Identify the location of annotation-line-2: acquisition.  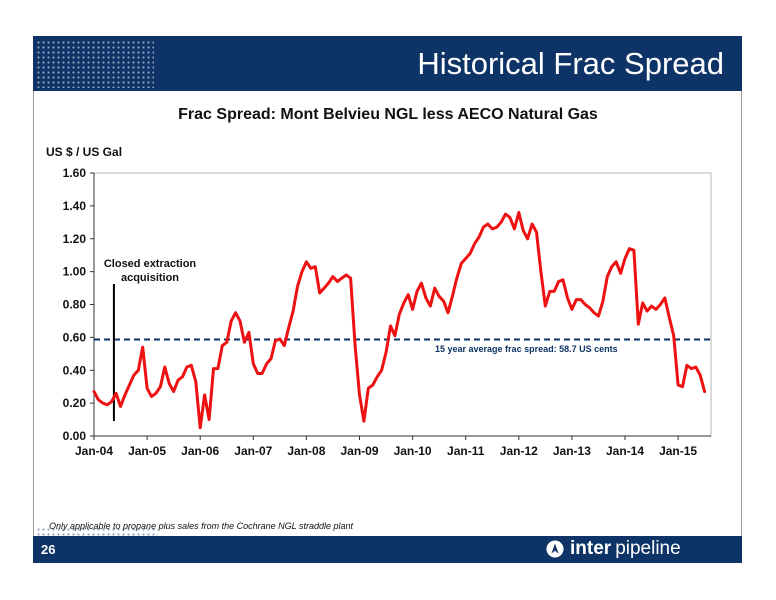
(150, 278).